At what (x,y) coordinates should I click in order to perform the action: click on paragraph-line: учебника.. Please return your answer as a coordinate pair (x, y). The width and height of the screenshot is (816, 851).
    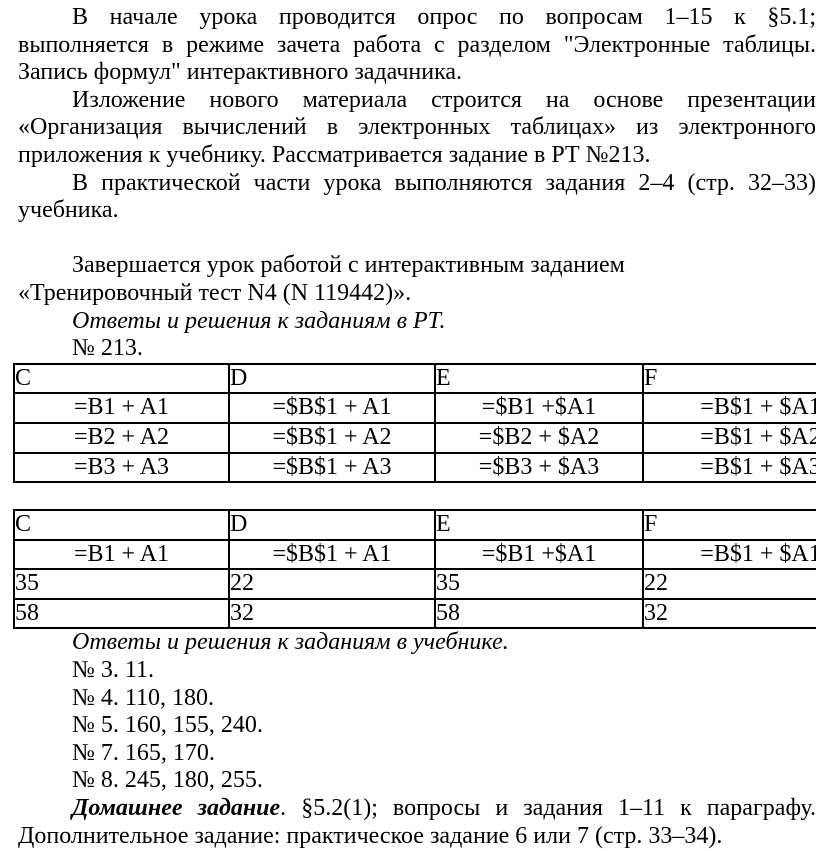
    Looking at the image, I should click on (68, 210).